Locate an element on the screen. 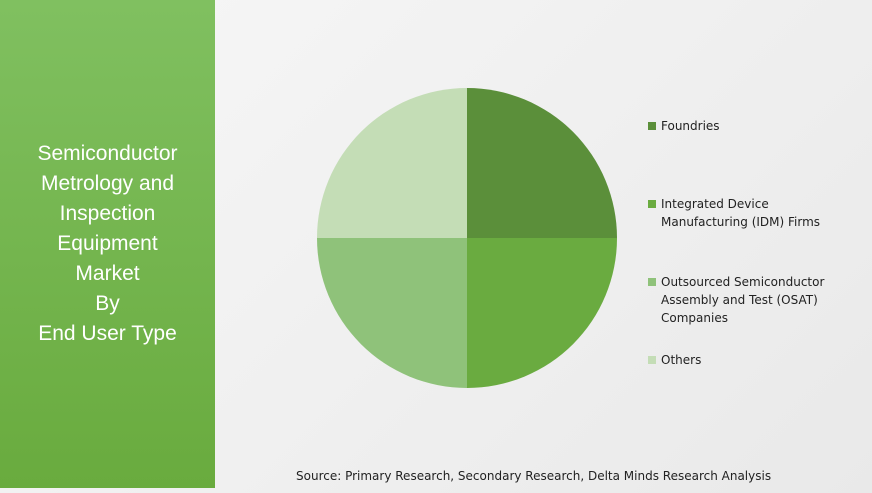 The width and height of the screenshot is (872, 493). legend-label: Others is located at coordinates (681, 360).